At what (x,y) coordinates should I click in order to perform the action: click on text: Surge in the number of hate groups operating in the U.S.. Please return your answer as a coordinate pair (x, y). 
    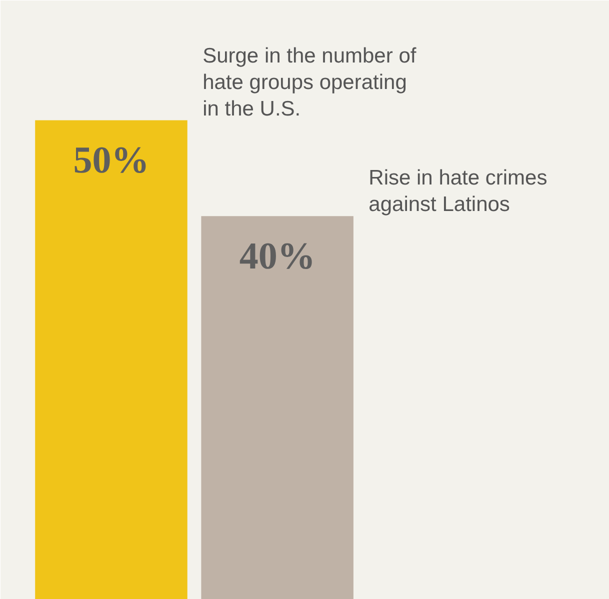
    Looking at the image, I should click on (309, 82).